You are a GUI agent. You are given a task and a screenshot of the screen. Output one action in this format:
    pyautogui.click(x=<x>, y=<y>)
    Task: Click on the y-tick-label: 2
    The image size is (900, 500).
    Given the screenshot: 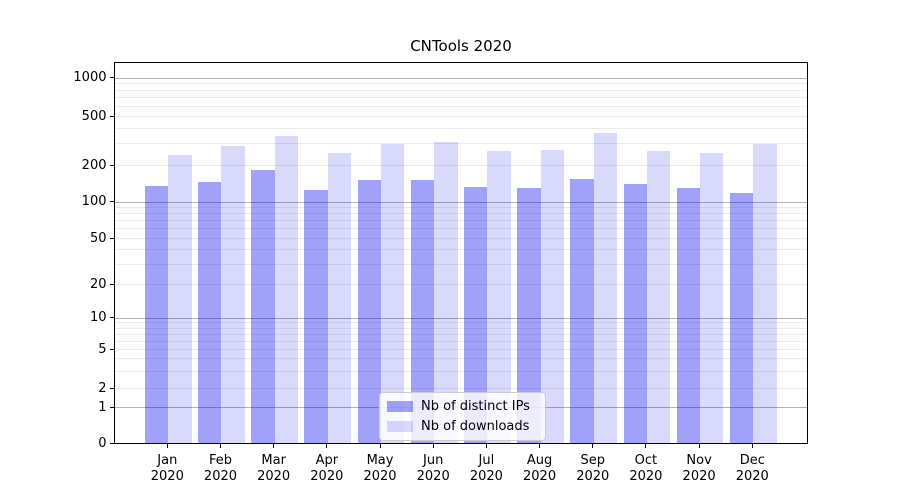 What is the action you would take?
    pyautogui.click(x=102, y=388)
    